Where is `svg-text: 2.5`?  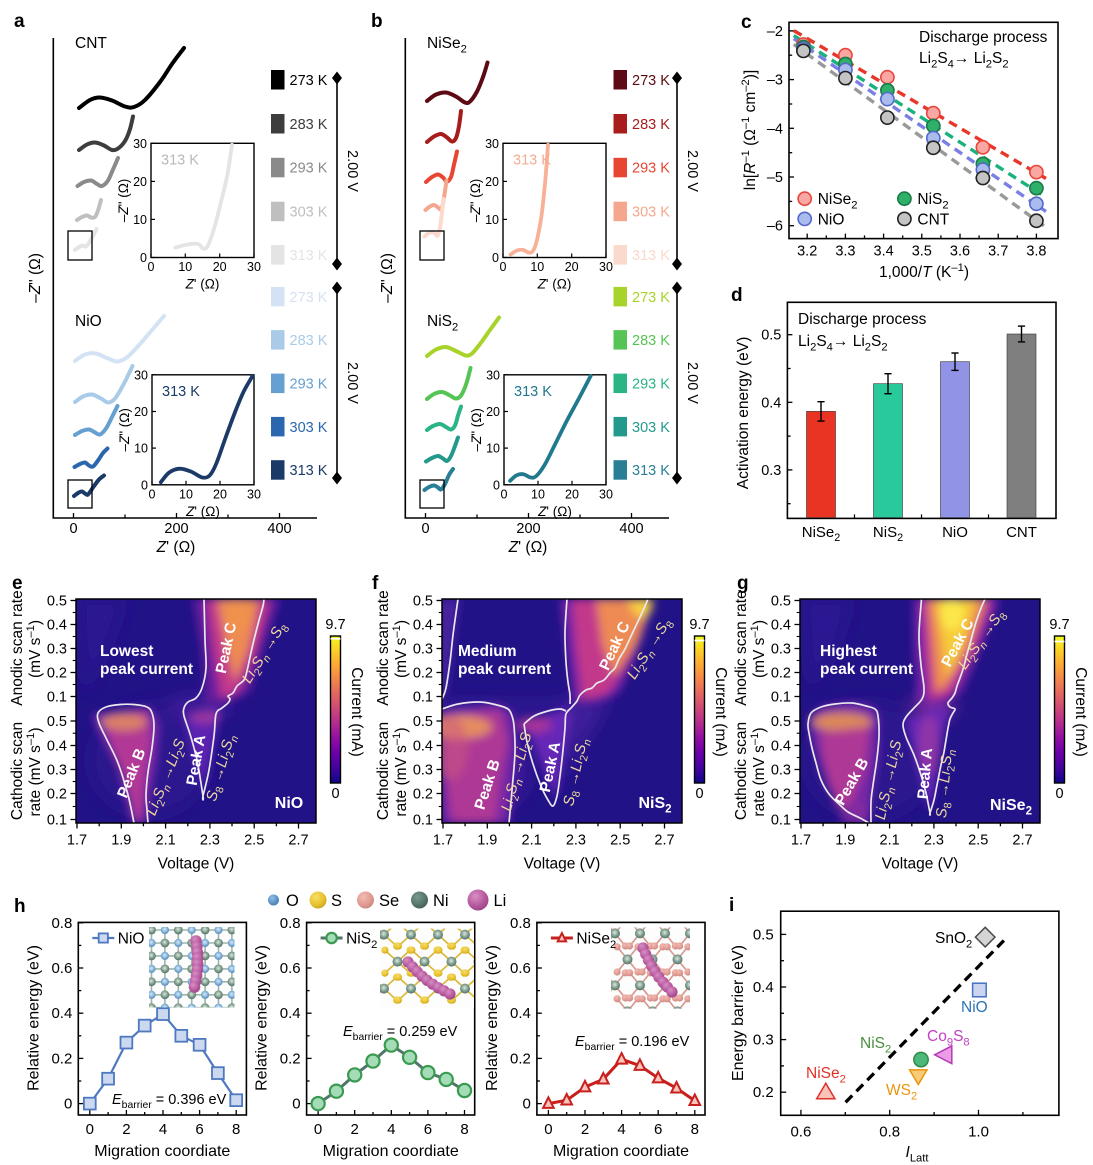 svg-text: 2.5 is located at coordinates (620, 841).